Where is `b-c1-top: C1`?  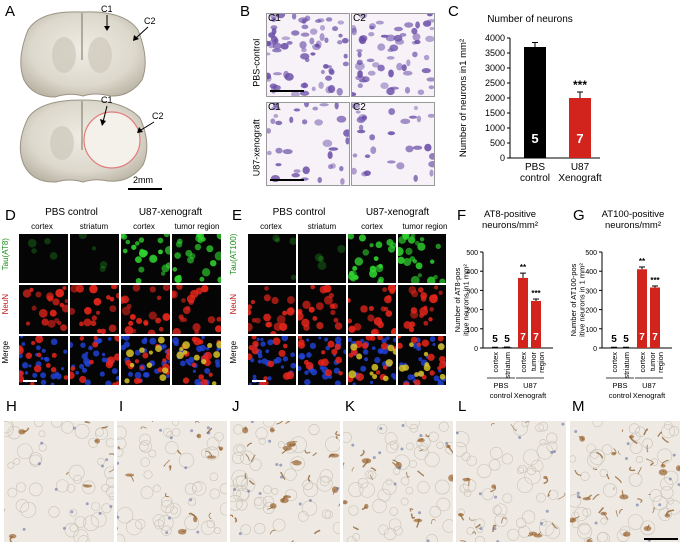
b-c1-top: C1 is located at coordinates (274, 18).